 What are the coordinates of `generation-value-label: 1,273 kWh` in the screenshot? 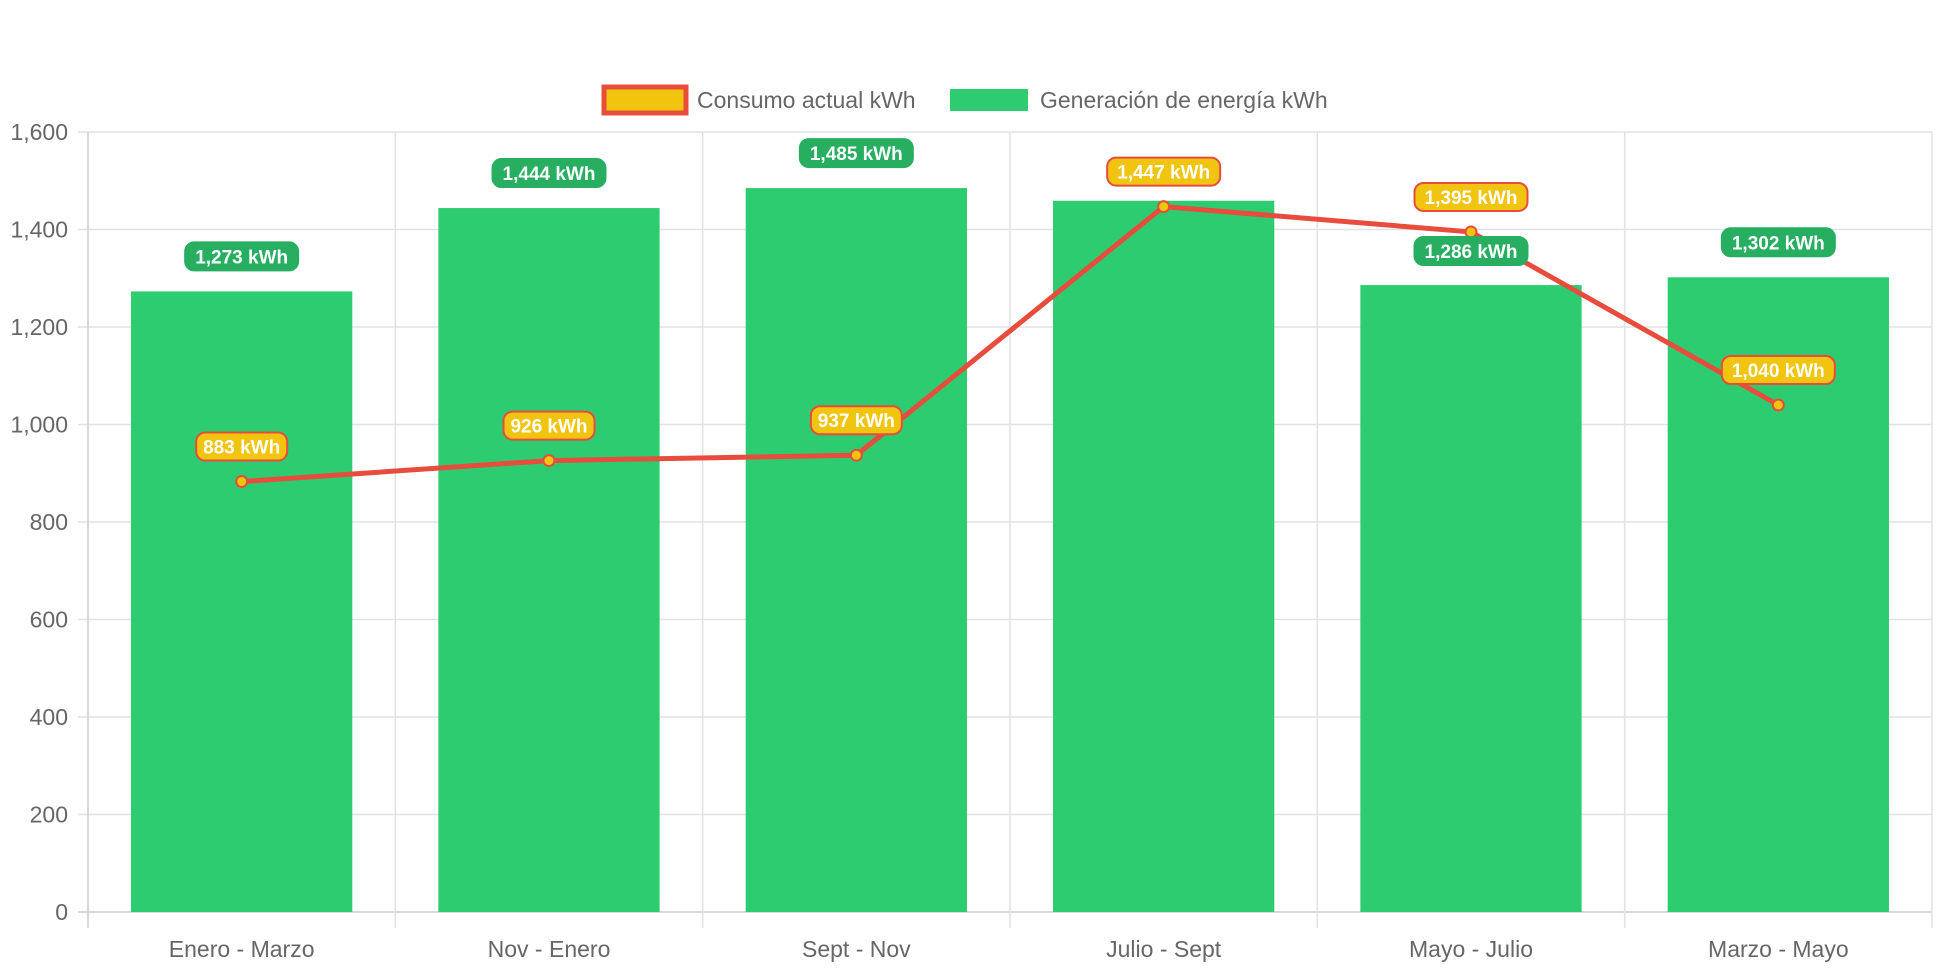 It's located at (242, 256).